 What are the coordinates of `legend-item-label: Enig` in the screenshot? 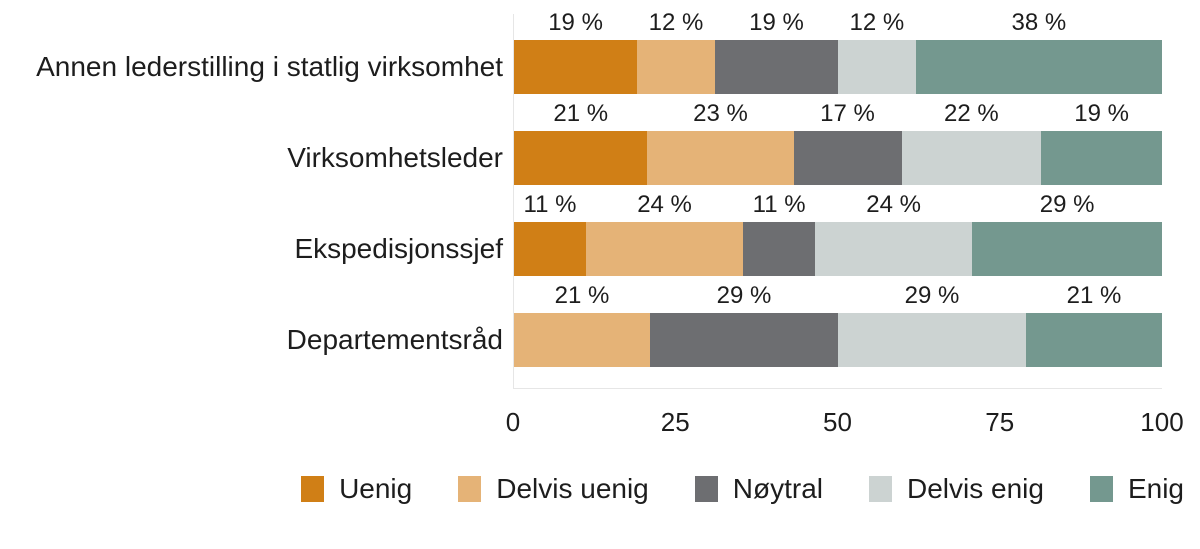 It's located at (1155, 488).